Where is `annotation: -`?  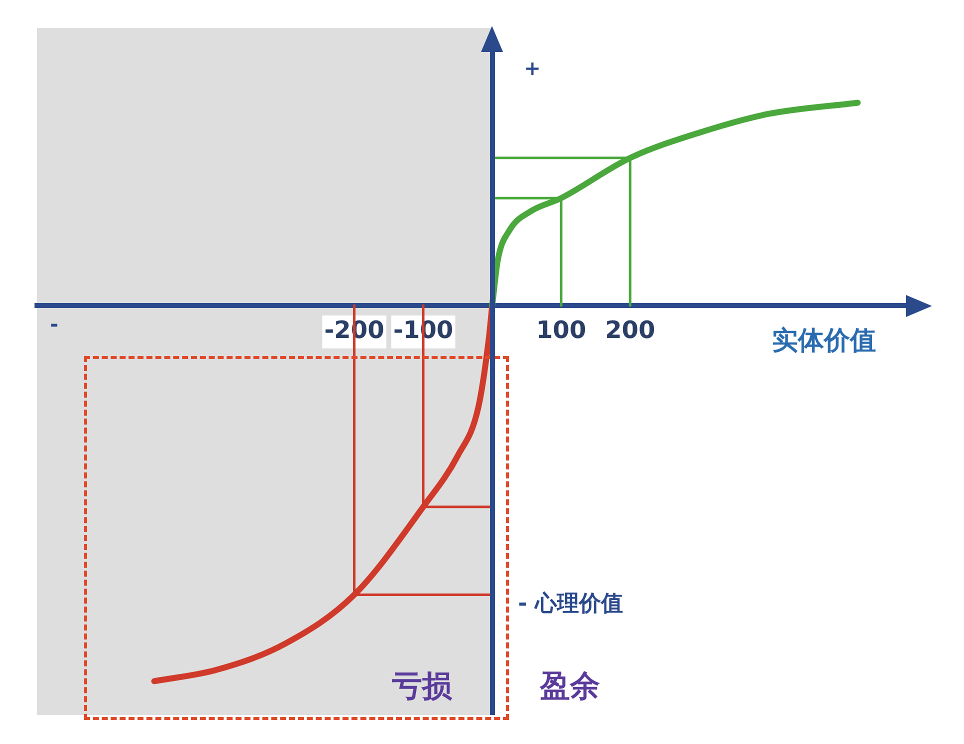 annotation: - is located at coordinates (54, 324).